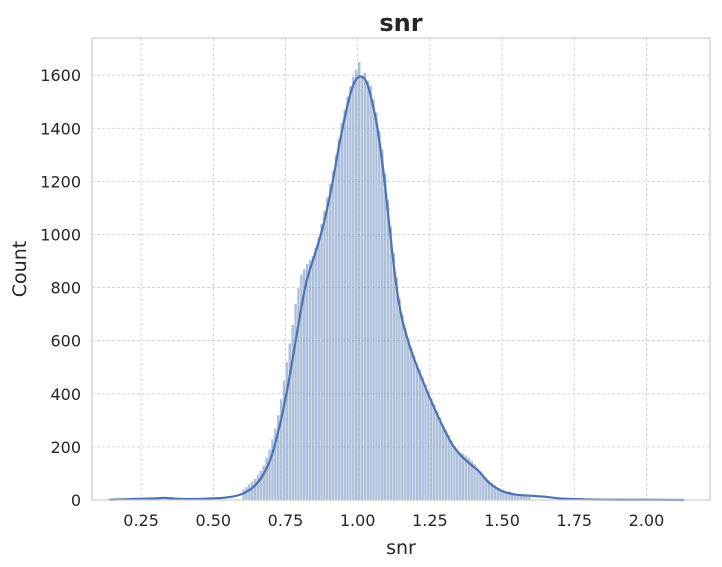  Describe the element at coordinates (430, 520) in the screenshot. I see `x-tick-label: 1.25` at that location.